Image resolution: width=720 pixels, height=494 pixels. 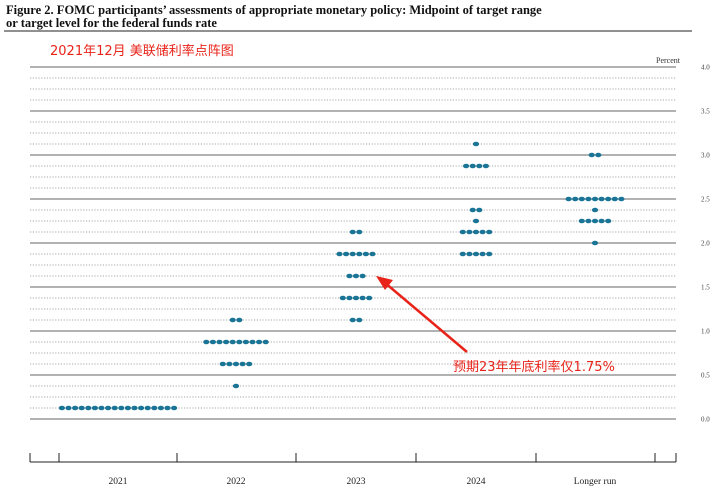 What do you see at coordinates (705, 420) in the screenshot?
I see `y-tick-label: 0.0` at bounding box center [705, 420].